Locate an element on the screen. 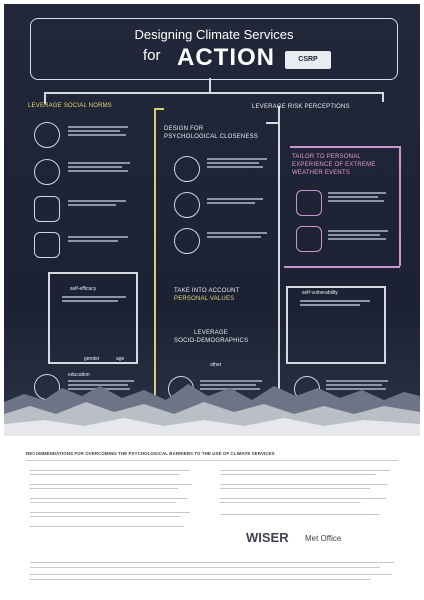 Image resolution: width=424 pixels, height=600 pixels. section-values-2: PERSONAL VALUES is located at coordinates (204, 299).